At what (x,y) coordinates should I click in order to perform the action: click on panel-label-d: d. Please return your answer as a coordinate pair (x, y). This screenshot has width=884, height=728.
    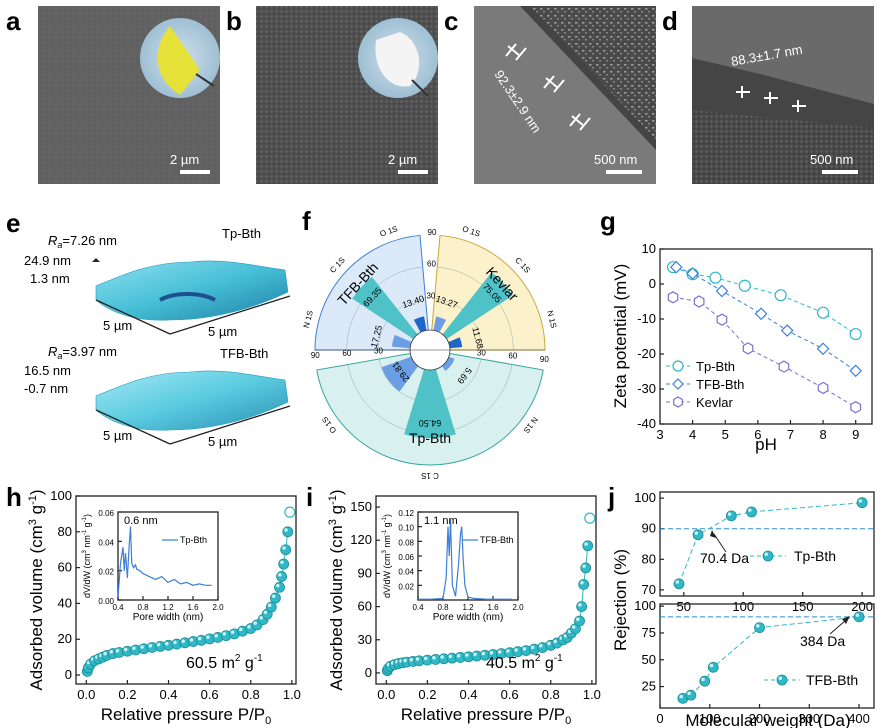
    Looking at the image, I should click on (670, 21).